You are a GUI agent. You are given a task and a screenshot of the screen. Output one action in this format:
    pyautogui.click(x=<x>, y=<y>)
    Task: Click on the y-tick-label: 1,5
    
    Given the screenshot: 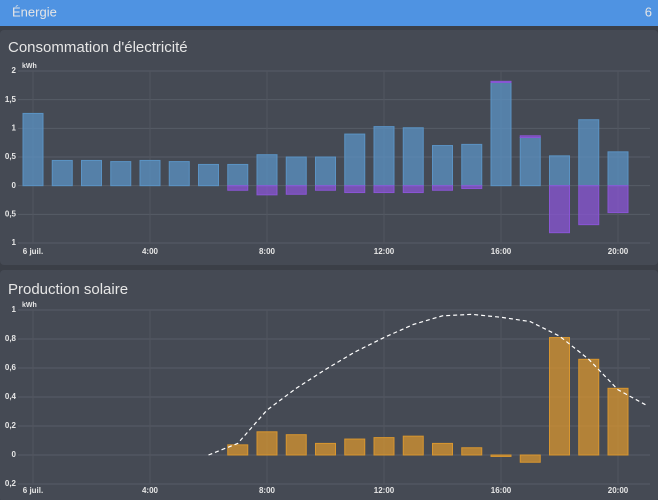 What is the action you would take?
    pyautogui.click(x=11, y=99)
    